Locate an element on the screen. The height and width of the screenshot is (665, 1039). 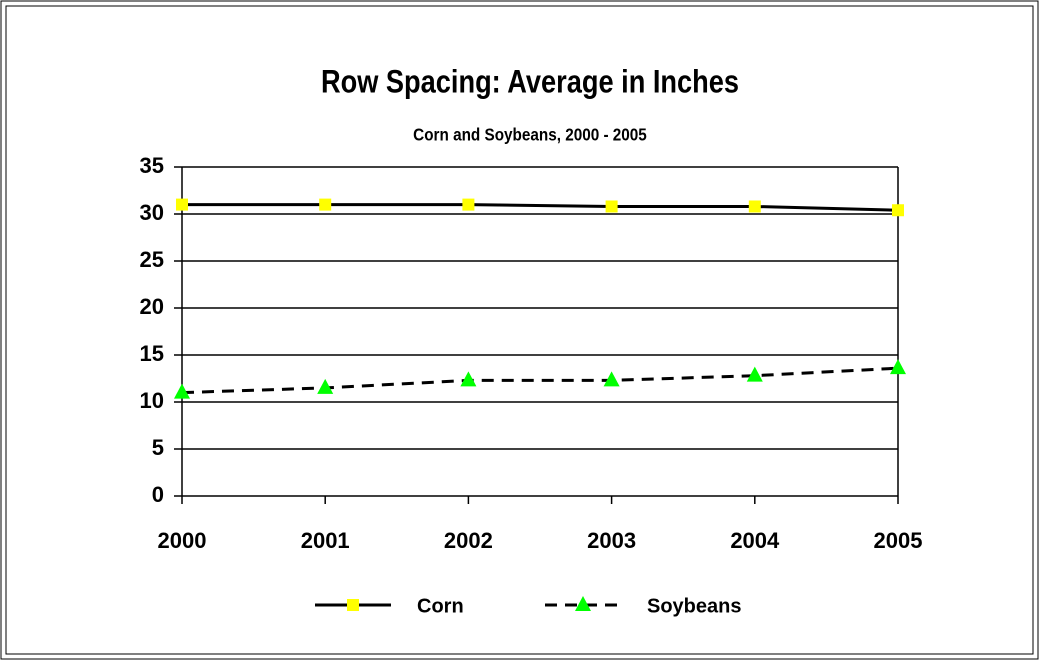
y-tick-label: 5 is located at coordinates (158, 447).